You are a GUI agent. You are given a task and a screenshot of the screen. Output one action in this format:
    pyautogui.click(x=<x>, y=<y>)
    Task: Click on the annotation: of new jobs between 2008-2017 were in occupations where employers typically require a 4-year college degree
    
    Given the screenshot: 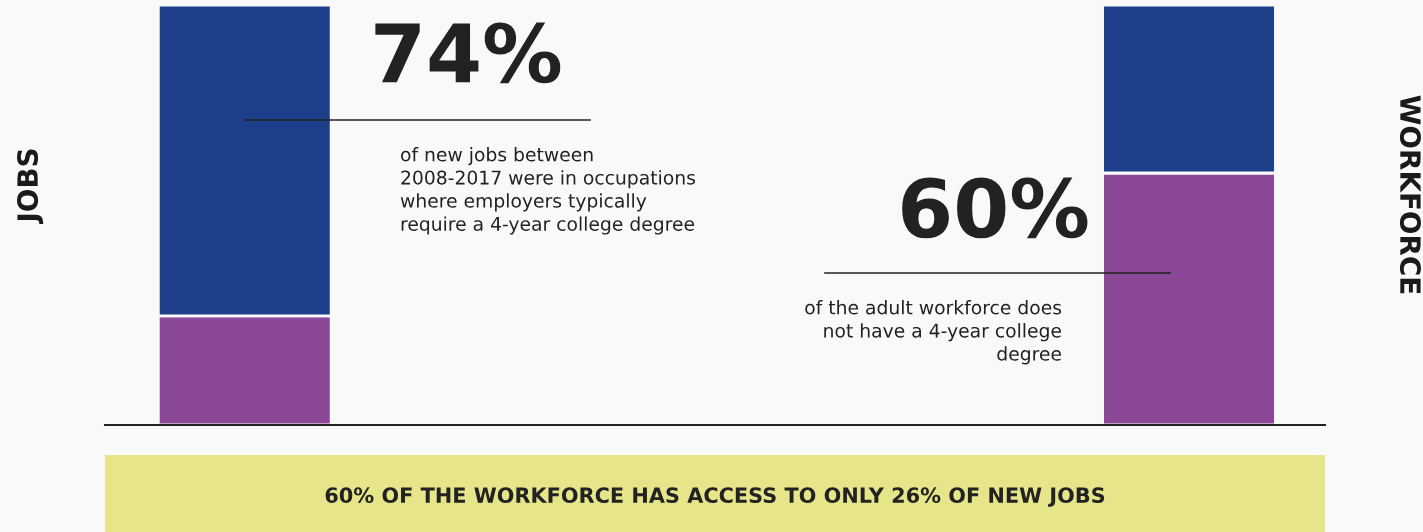 What is the action you would take?
    pyautogui.click(x=547, y=191)
    